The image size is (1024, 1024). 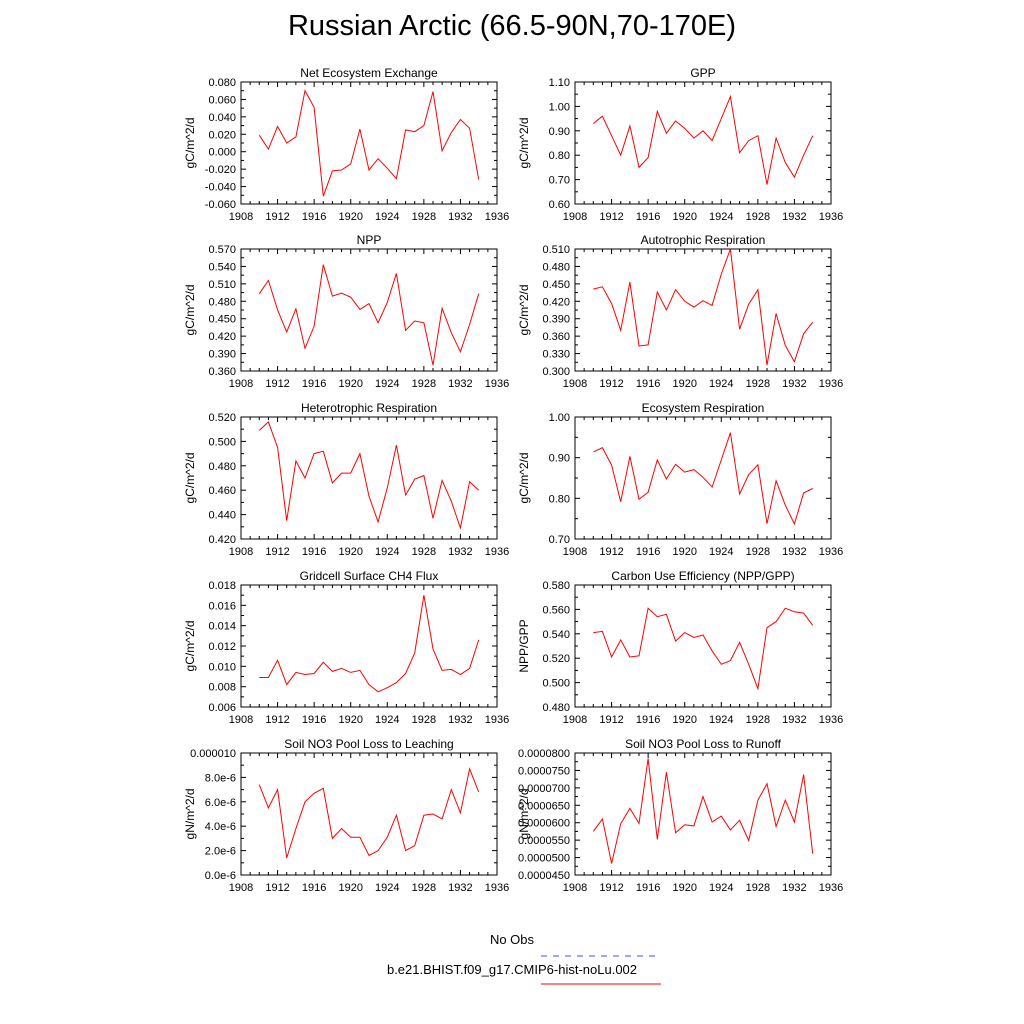 I want to click on y-tick-label: 0.560, so click(x=556, y=610).